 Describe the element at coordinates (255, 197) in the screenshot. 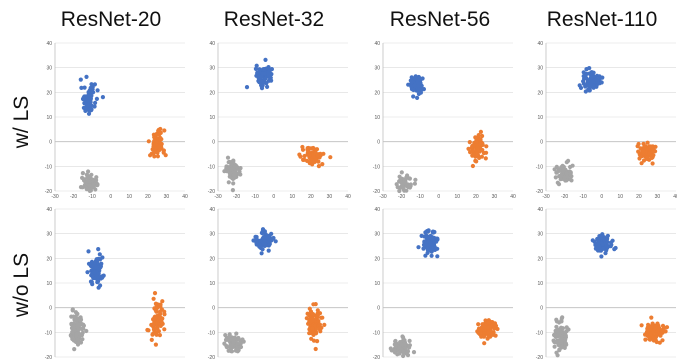

I see `x-tick-label: -10` at that location.